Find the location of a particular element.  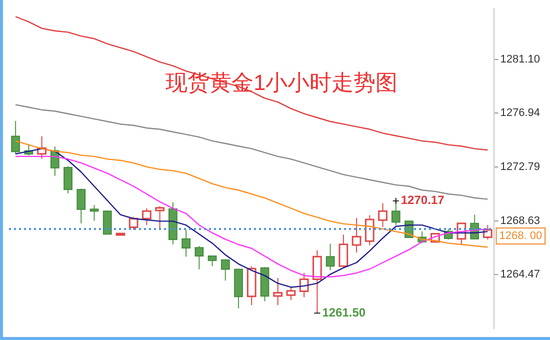

ref-line-label: 1268. 00 is located at coordinates (520, 236).